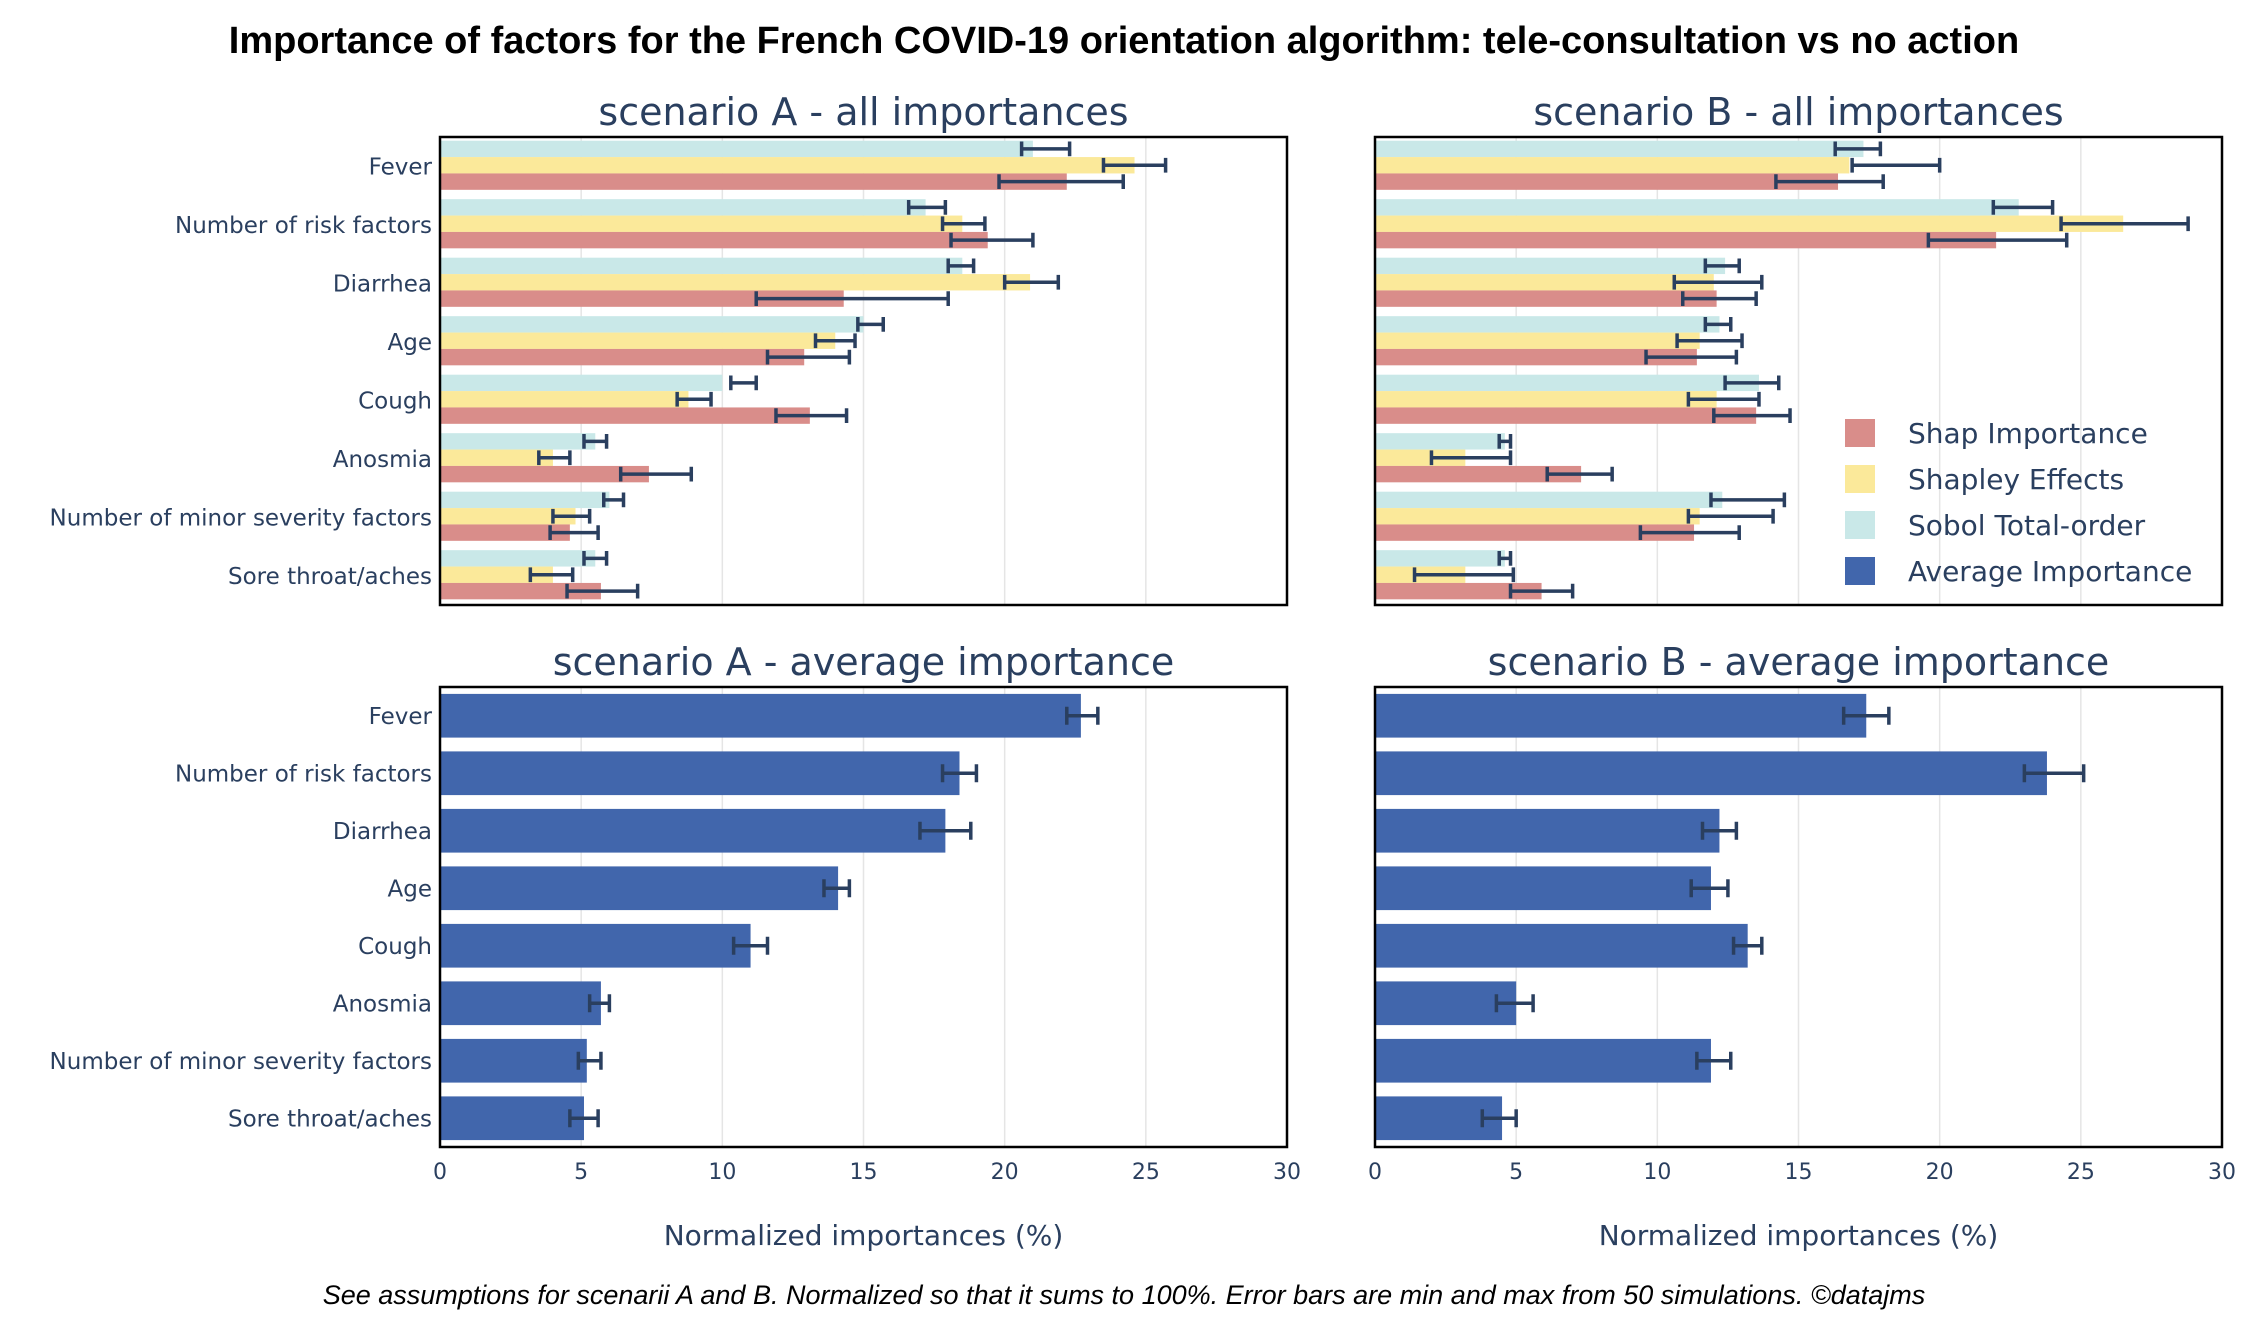 The height and width of the screenshot is (1342, 2248). Describe the element at coordinates (2016, 479) in the screenshot. I see `legend-label: Shapley Effects` at that location.